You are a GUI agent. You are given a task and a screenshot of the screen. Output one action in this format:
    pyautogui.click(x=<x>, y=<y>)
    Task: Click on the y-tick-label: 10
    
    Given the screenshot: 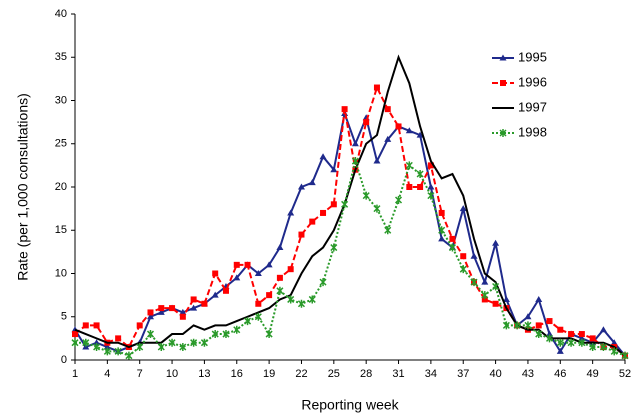 What is the action you would take?
    pyautogui.click(x=61, y=273)
    